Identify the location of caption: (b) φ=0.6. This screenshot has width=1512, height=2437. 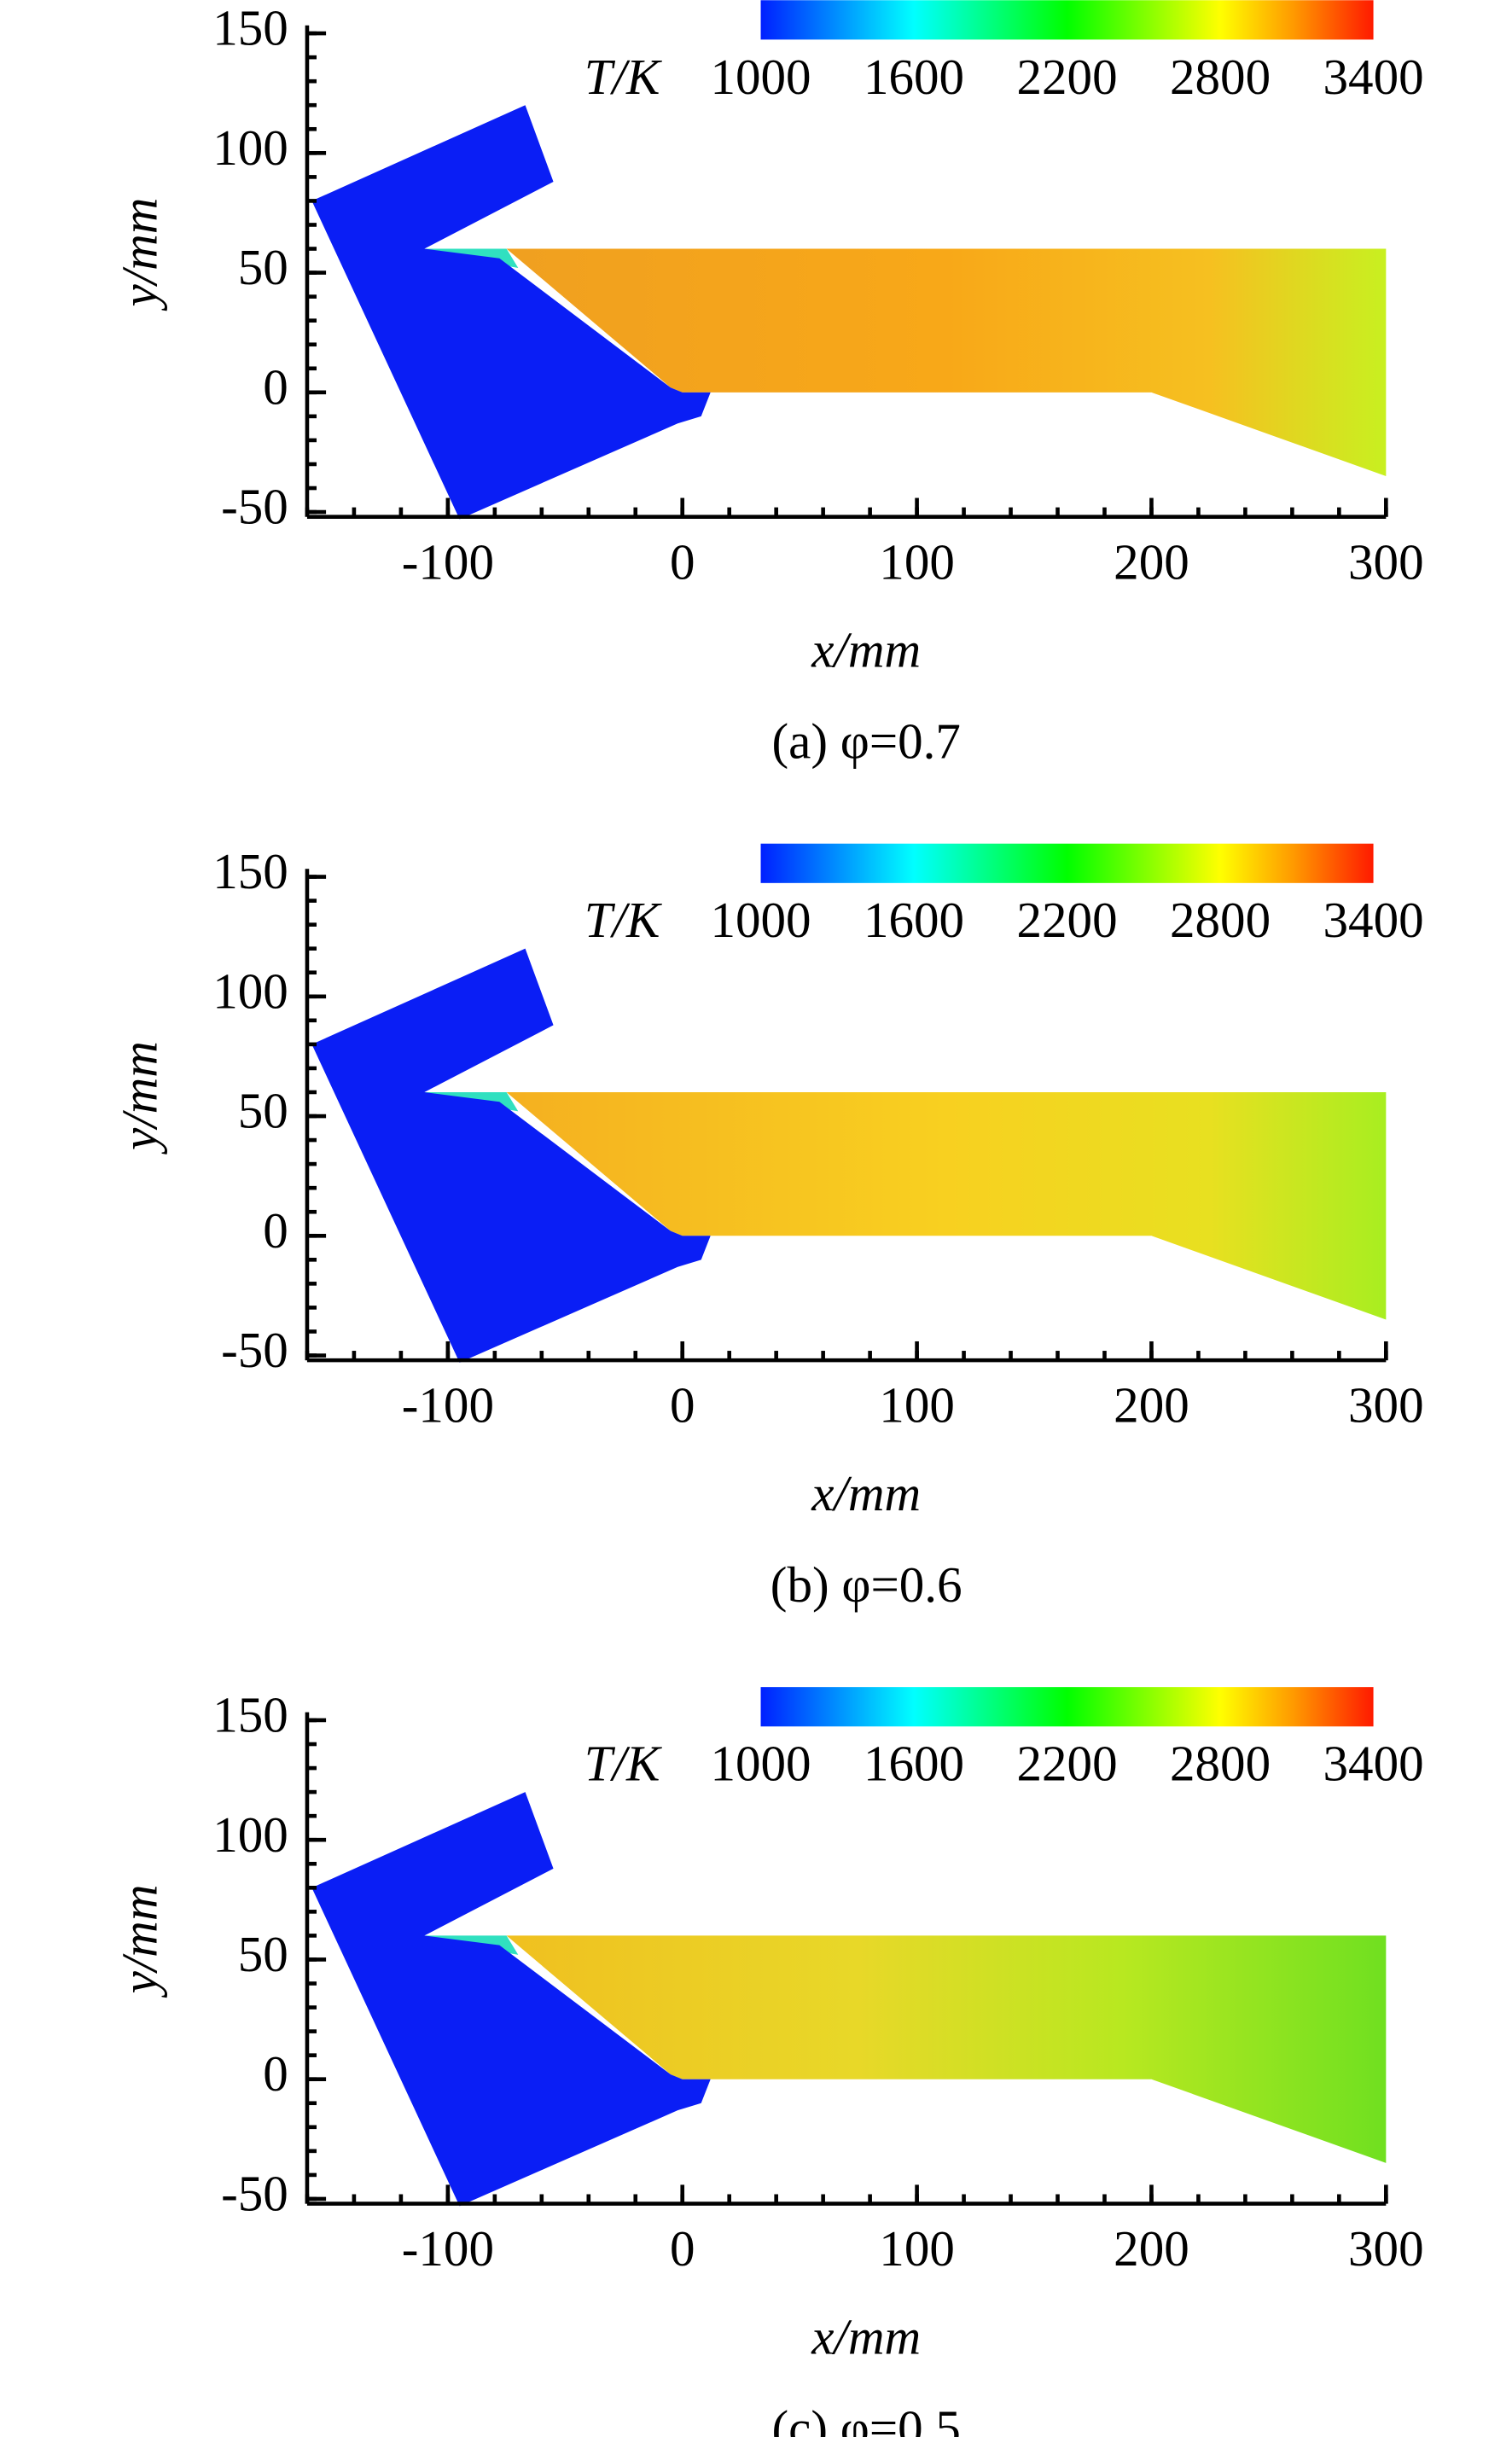
(866, 1584).